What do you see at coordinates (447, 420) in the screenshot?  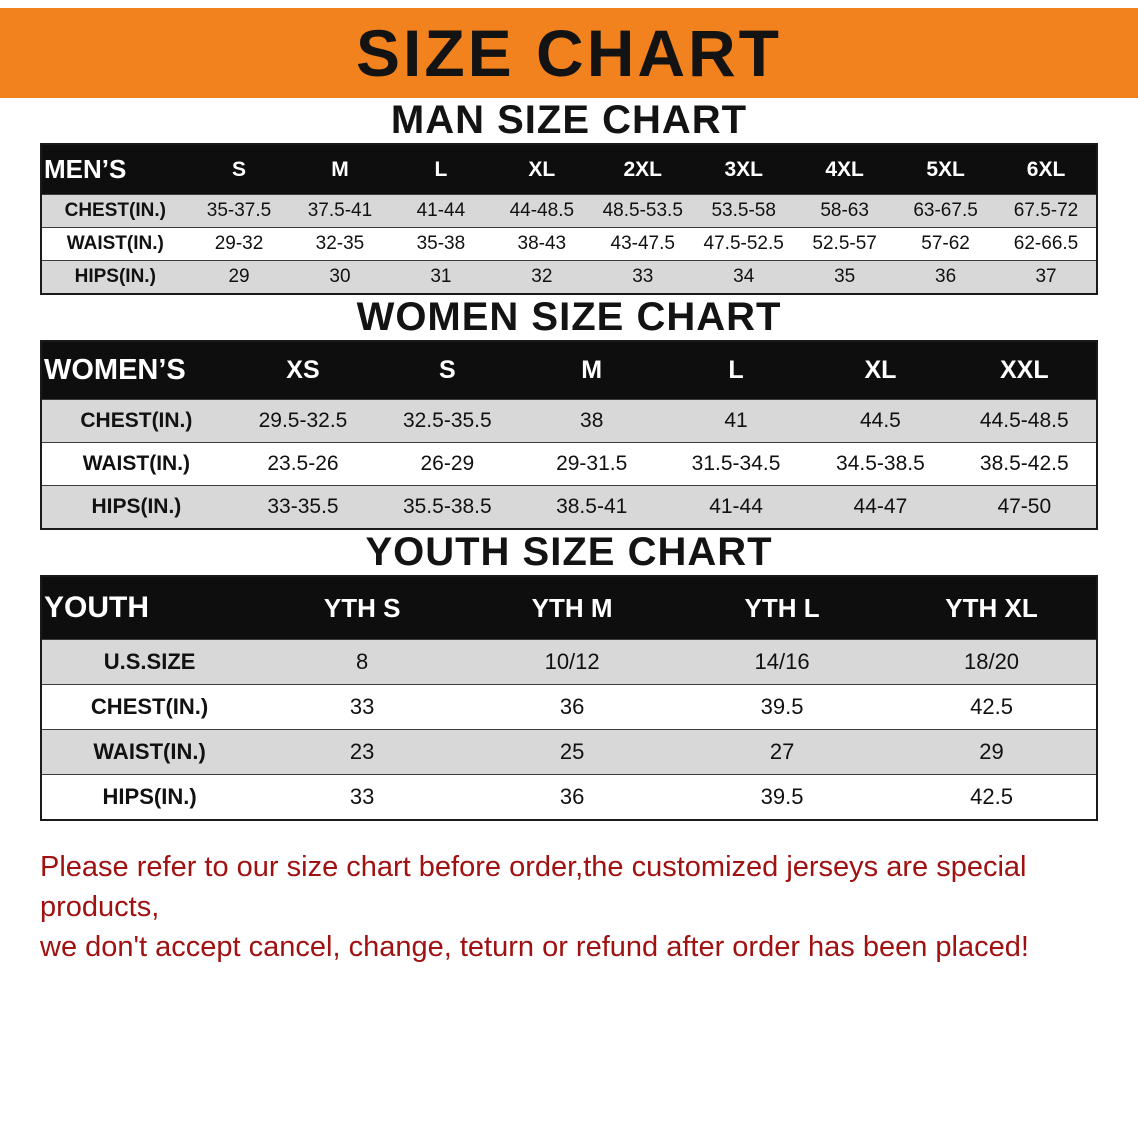 I see `table-cell: 32.5-35.5` at bounding box center [447, 420].